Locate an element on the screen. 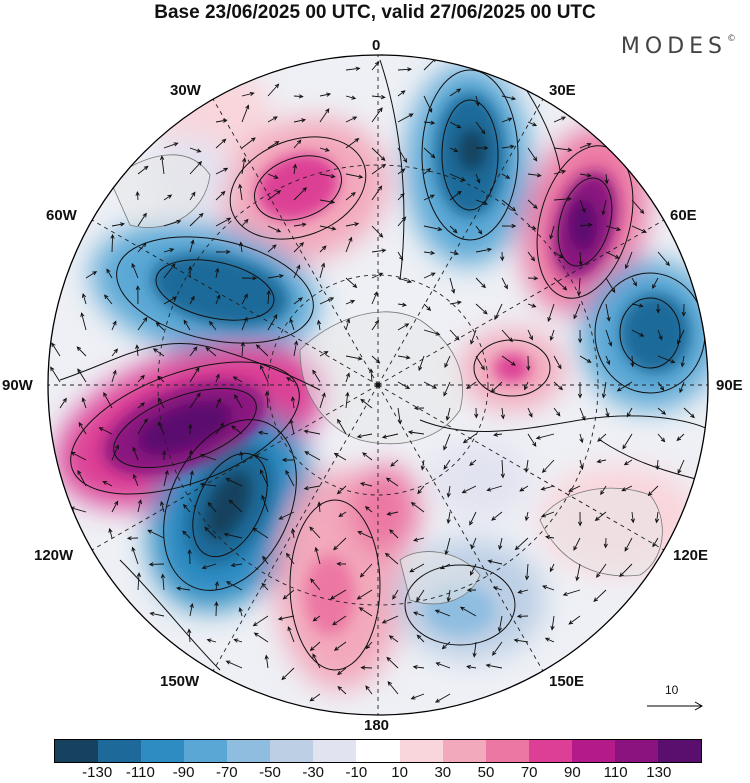 The height and width of the screenshot is (783, 750). colorbar-tick-label: -110 is located at coordinates (140, 772).